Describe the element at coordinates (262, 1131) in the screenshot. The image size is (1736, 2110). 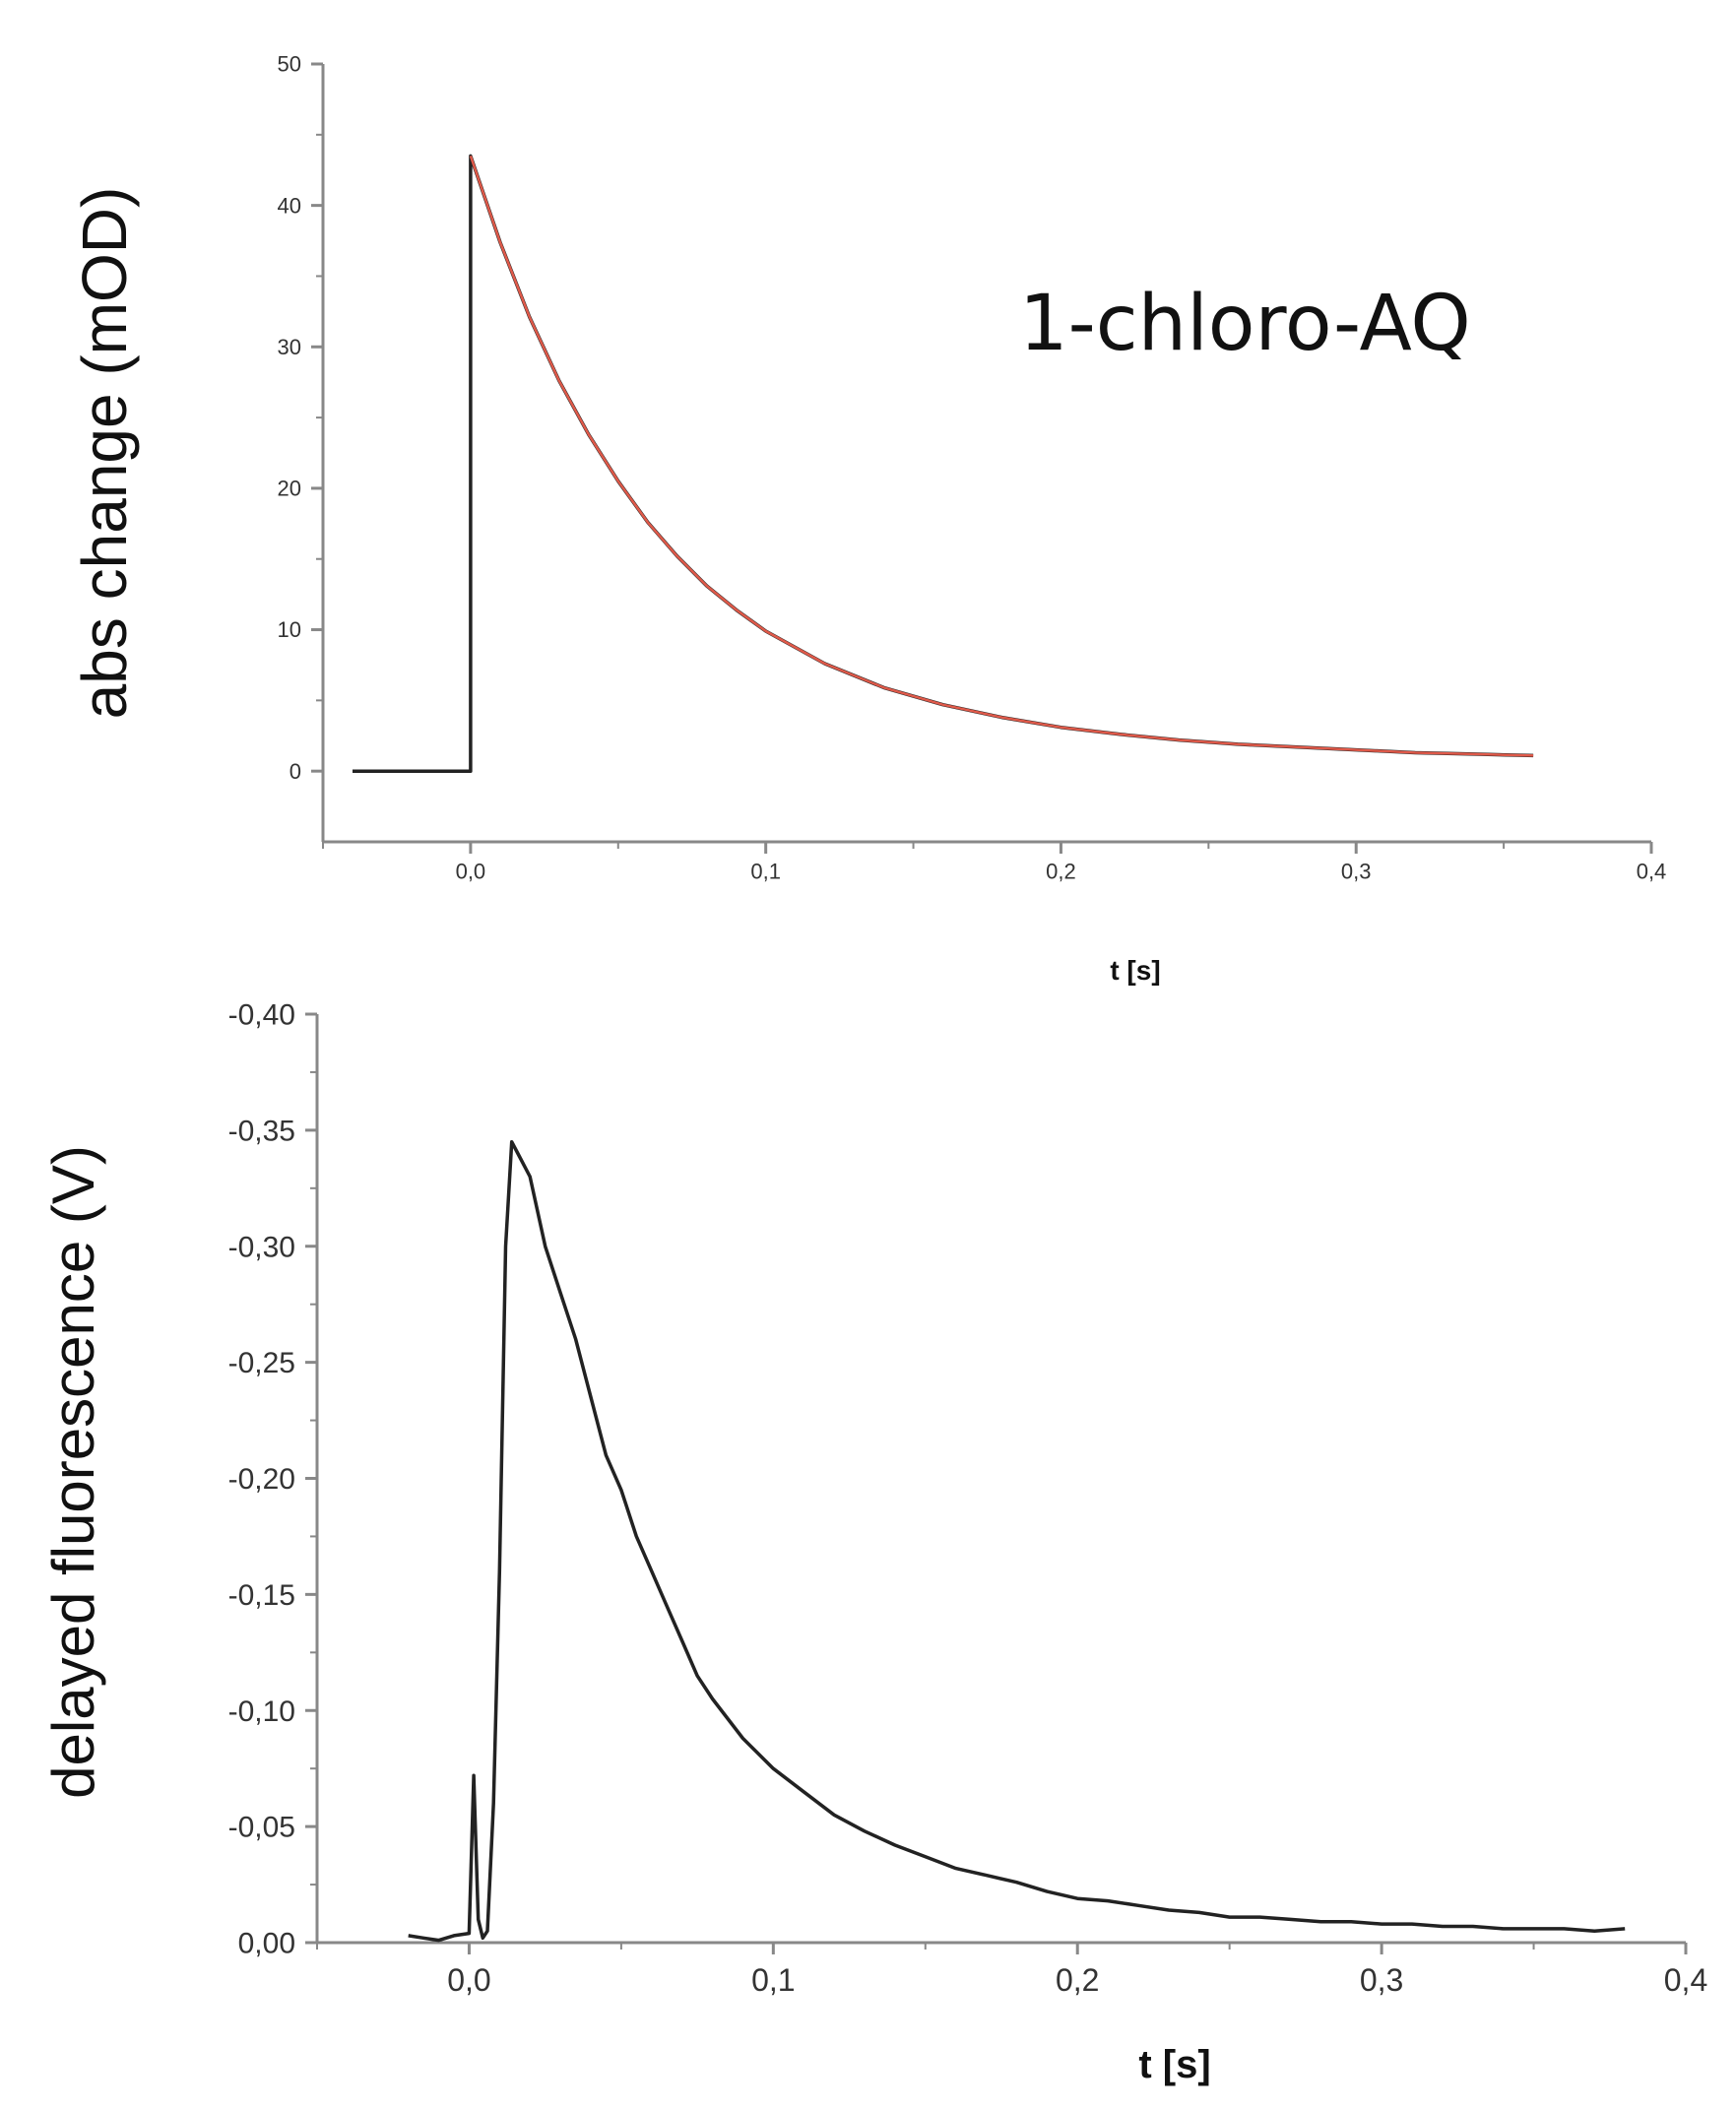
I see `y-tick-label: -0,35` at that location.